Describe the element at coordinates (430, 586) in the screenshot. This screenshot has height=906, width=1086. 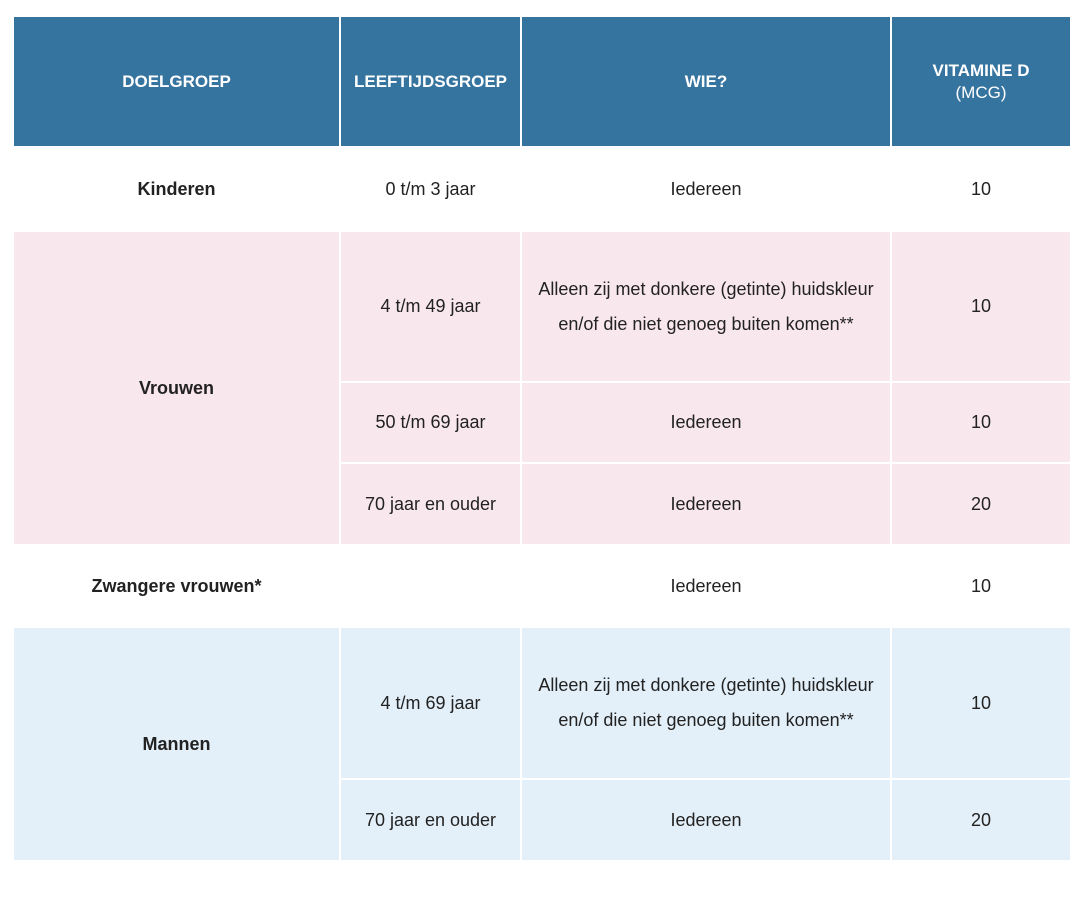
I see `age-cell` at that location.